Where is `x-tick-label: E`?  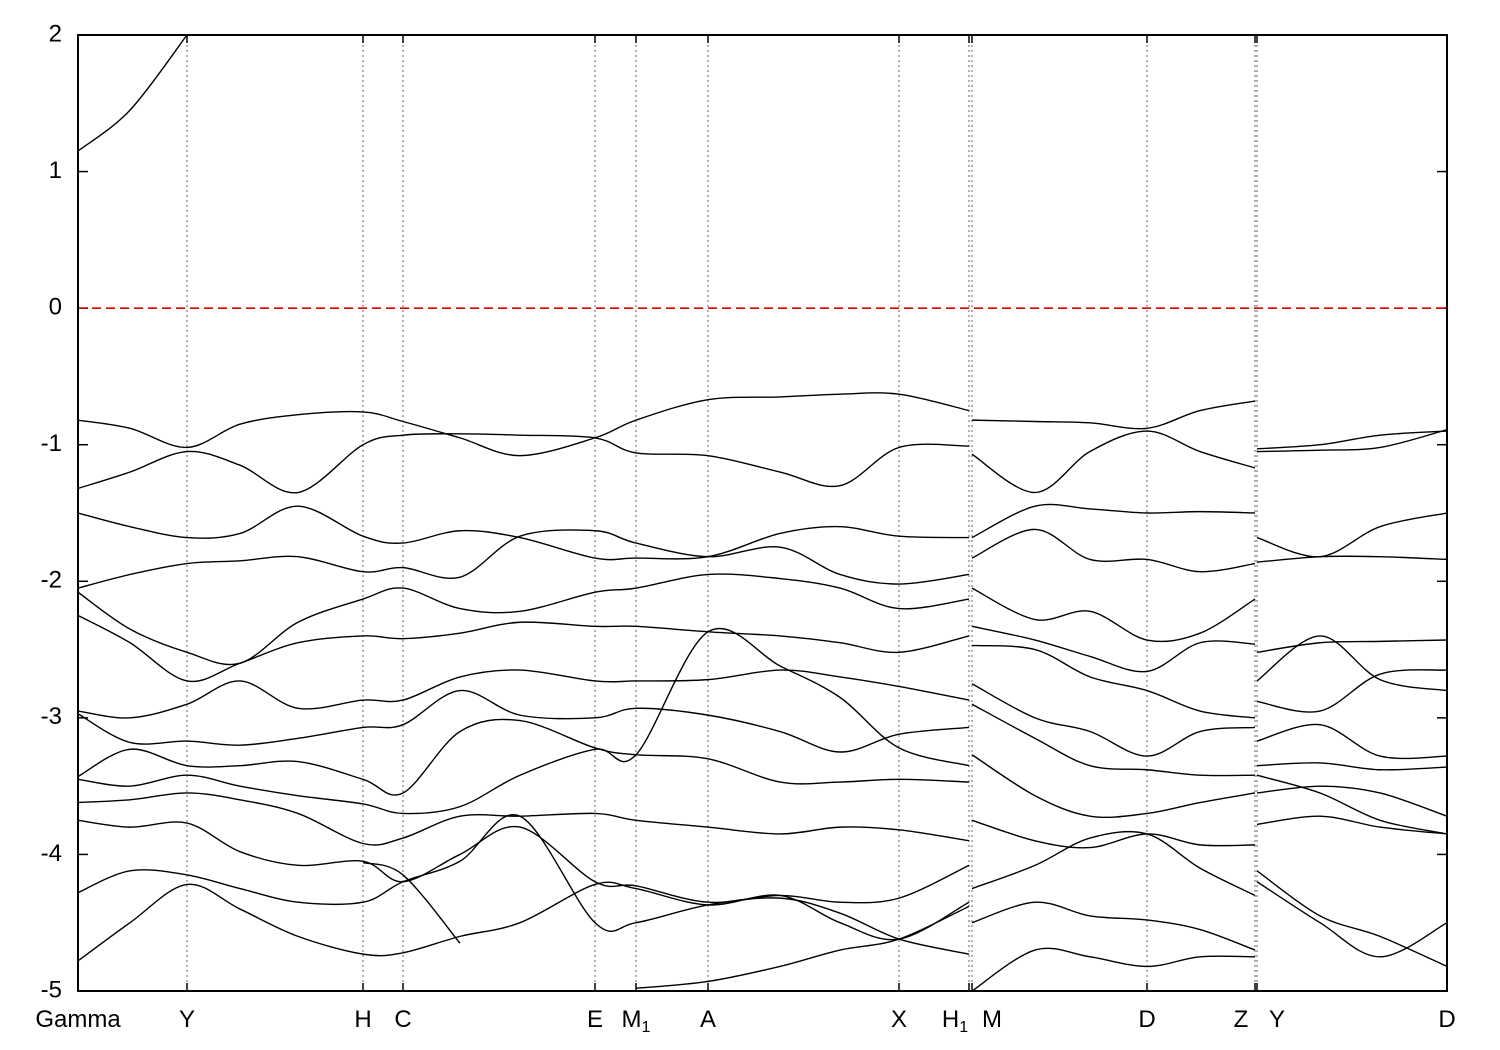 x-tick-label: E is located at coordinates (595, 1019).